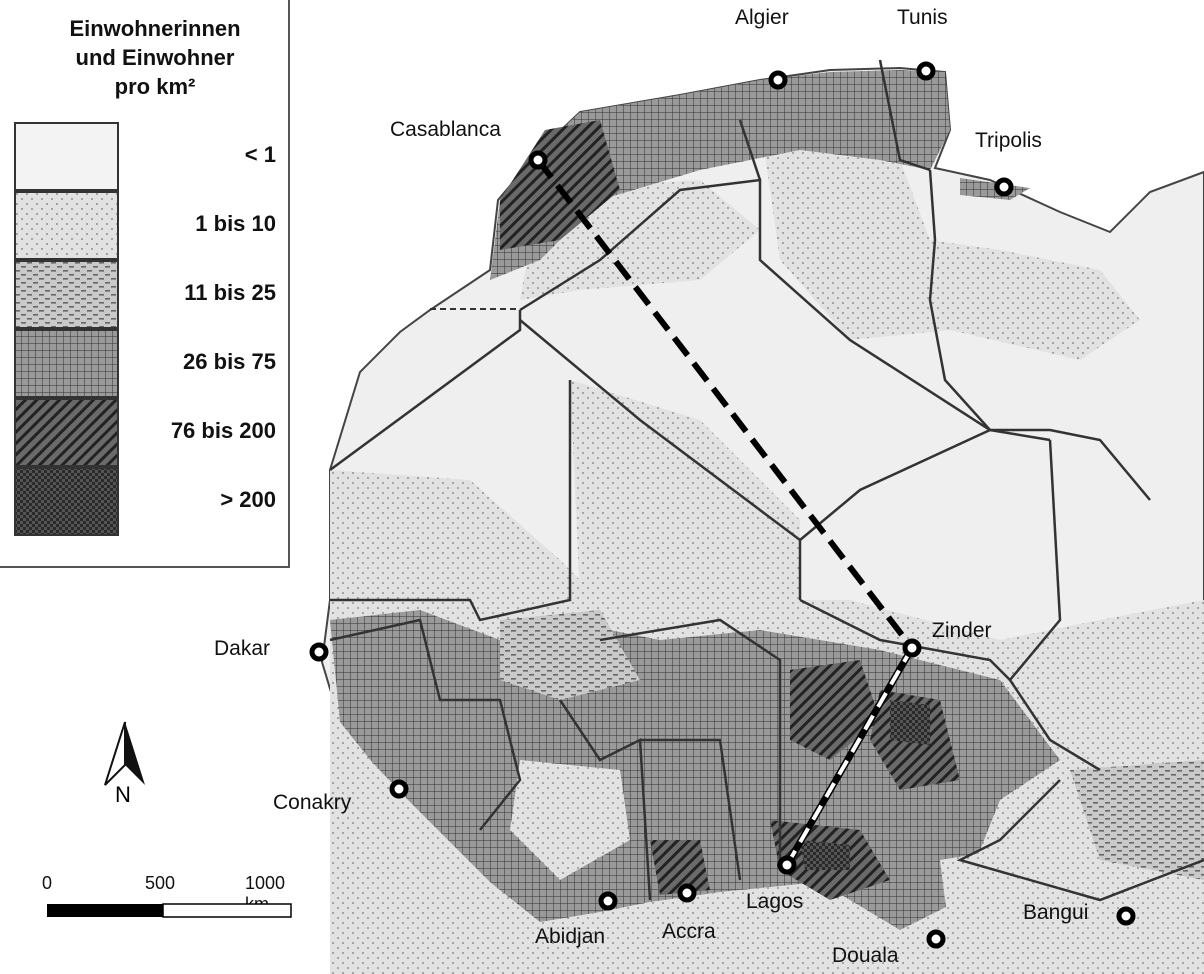 The width and height of the screenshot is (1204, 974). I want to click on legend-item: > 200, so click(149, 501).